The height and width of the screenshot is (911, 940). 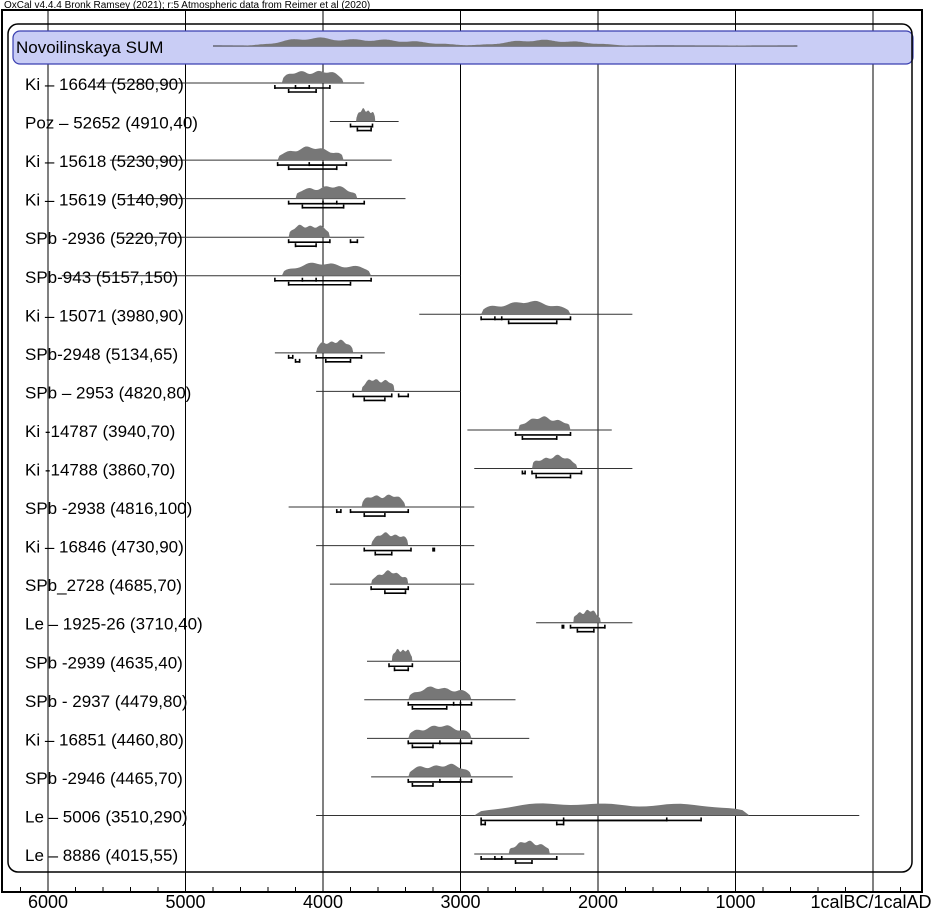 I want to click on date-label: Le – 8886 (4015,55), so click(x=101, y=855).